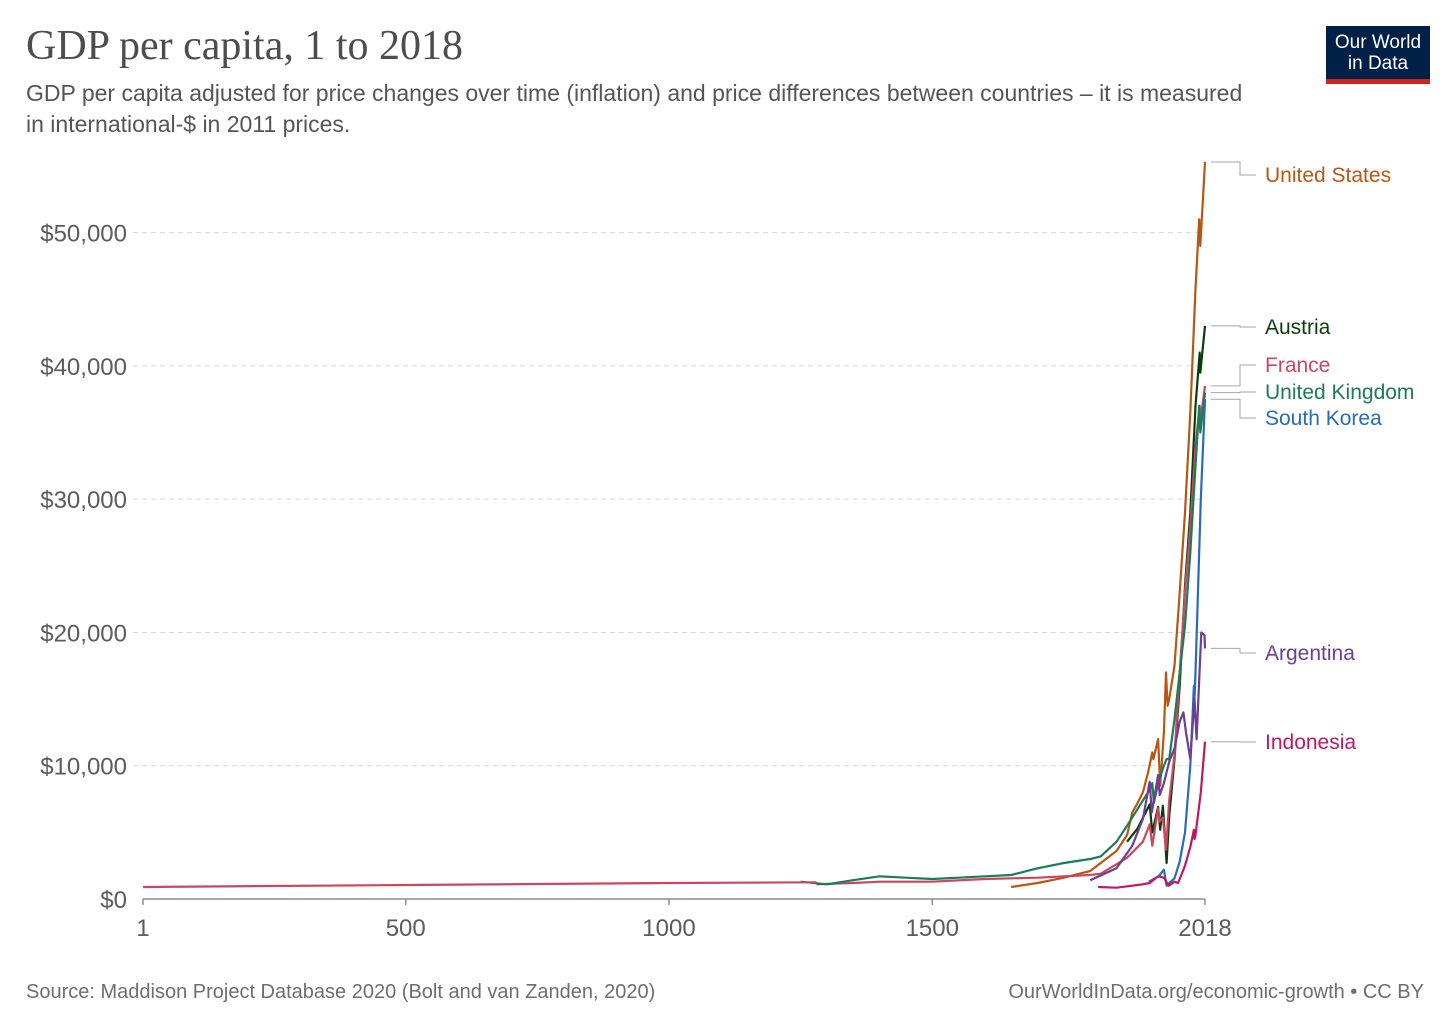 The height and width of the screenshot is (1028, 1456). What do you see at coordinates (932, 928) in the screenshot?
I see `x-tick-label: 1500` at bounding box center [932, 928].